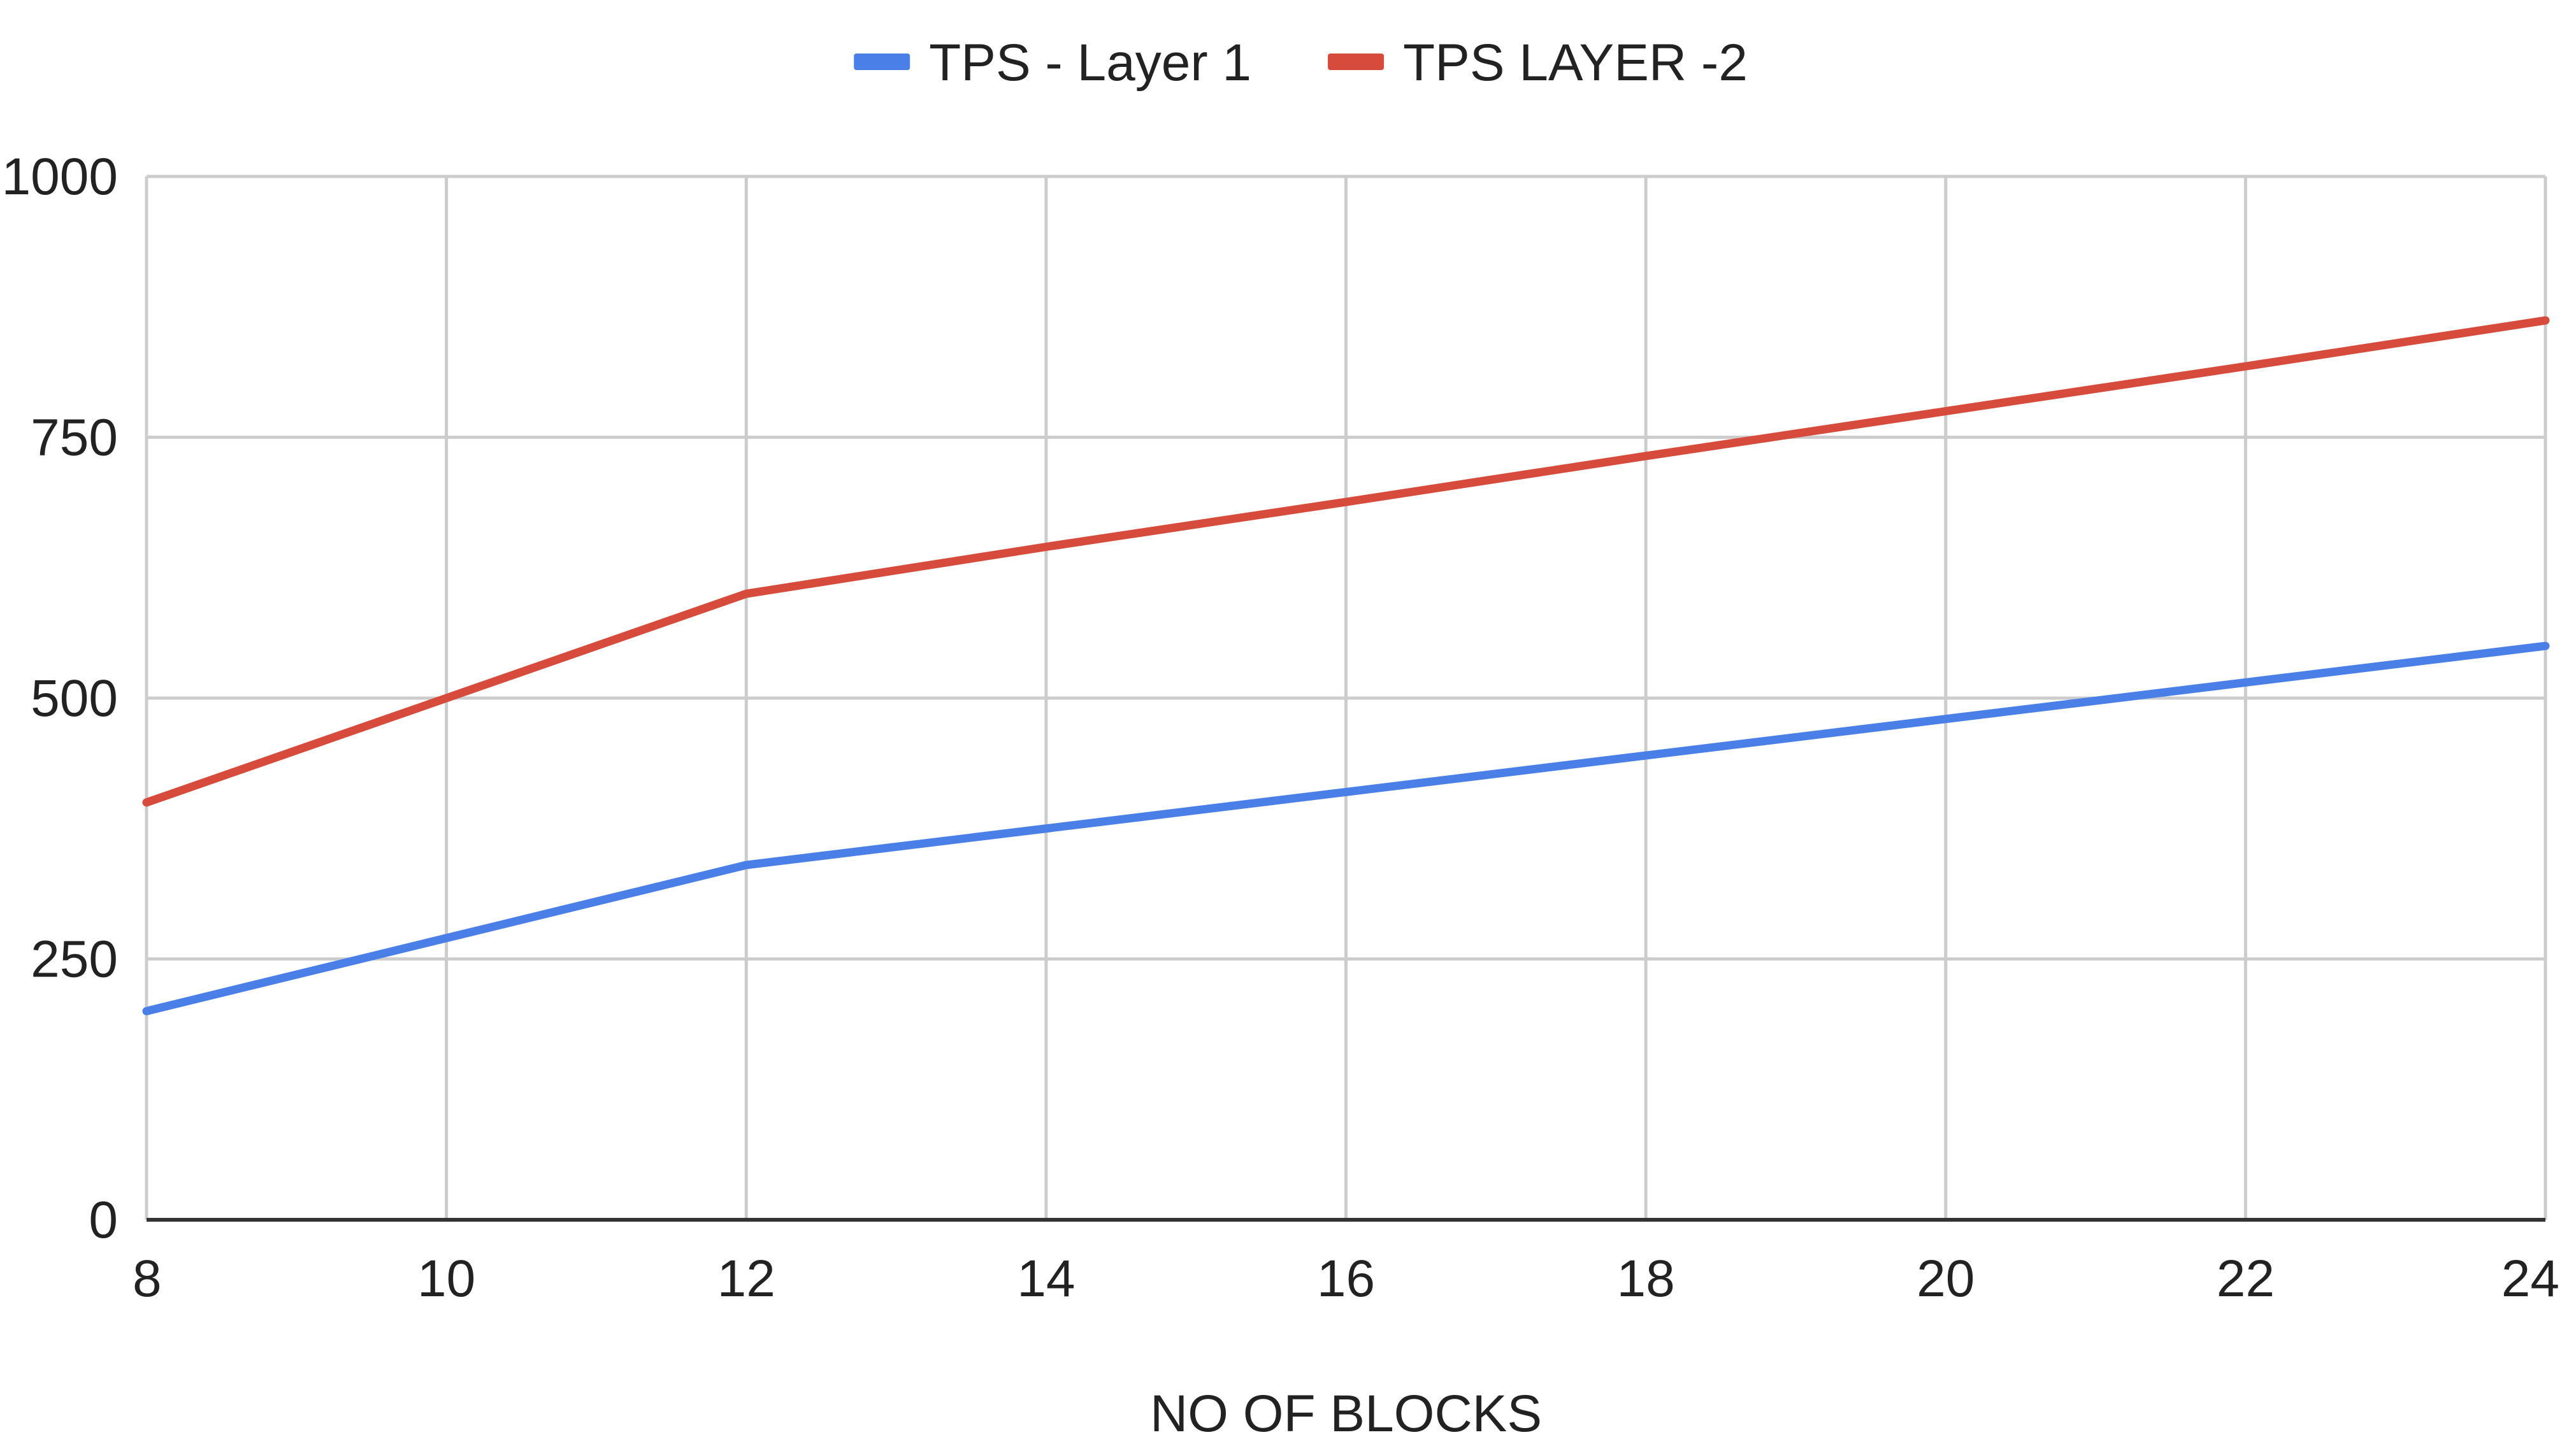  What do you see at coordinates (1576, 63) in the screenshot?
I see `legend-label: TPS LAYER -2` at bounding box center [1576, 63].